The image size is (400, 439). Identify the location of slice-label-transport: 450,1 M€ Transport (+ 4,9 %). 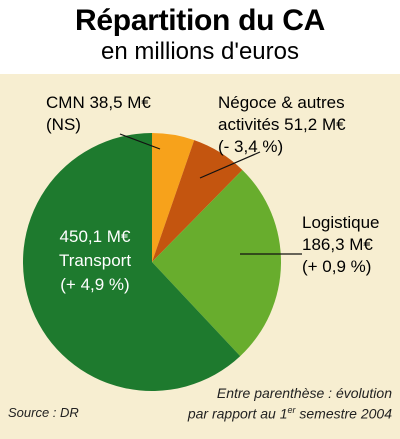
(95, 260).